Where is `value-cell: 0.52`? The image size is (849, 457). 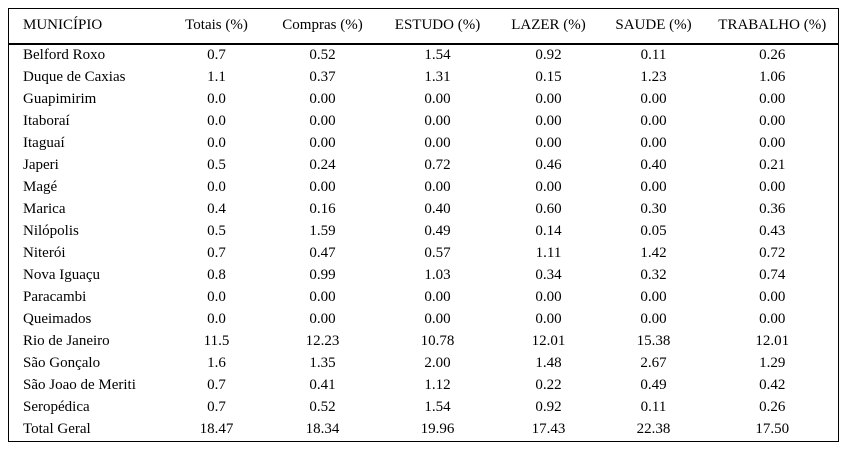 value-cell: 0.52 is located at coordinates (322, 407).